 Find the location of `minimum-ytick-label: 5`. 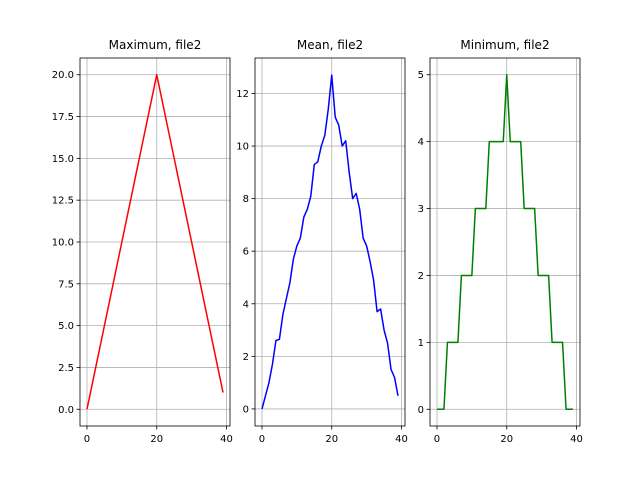

minimum-ytick-label: 5 is located at coordinates (421, 75).